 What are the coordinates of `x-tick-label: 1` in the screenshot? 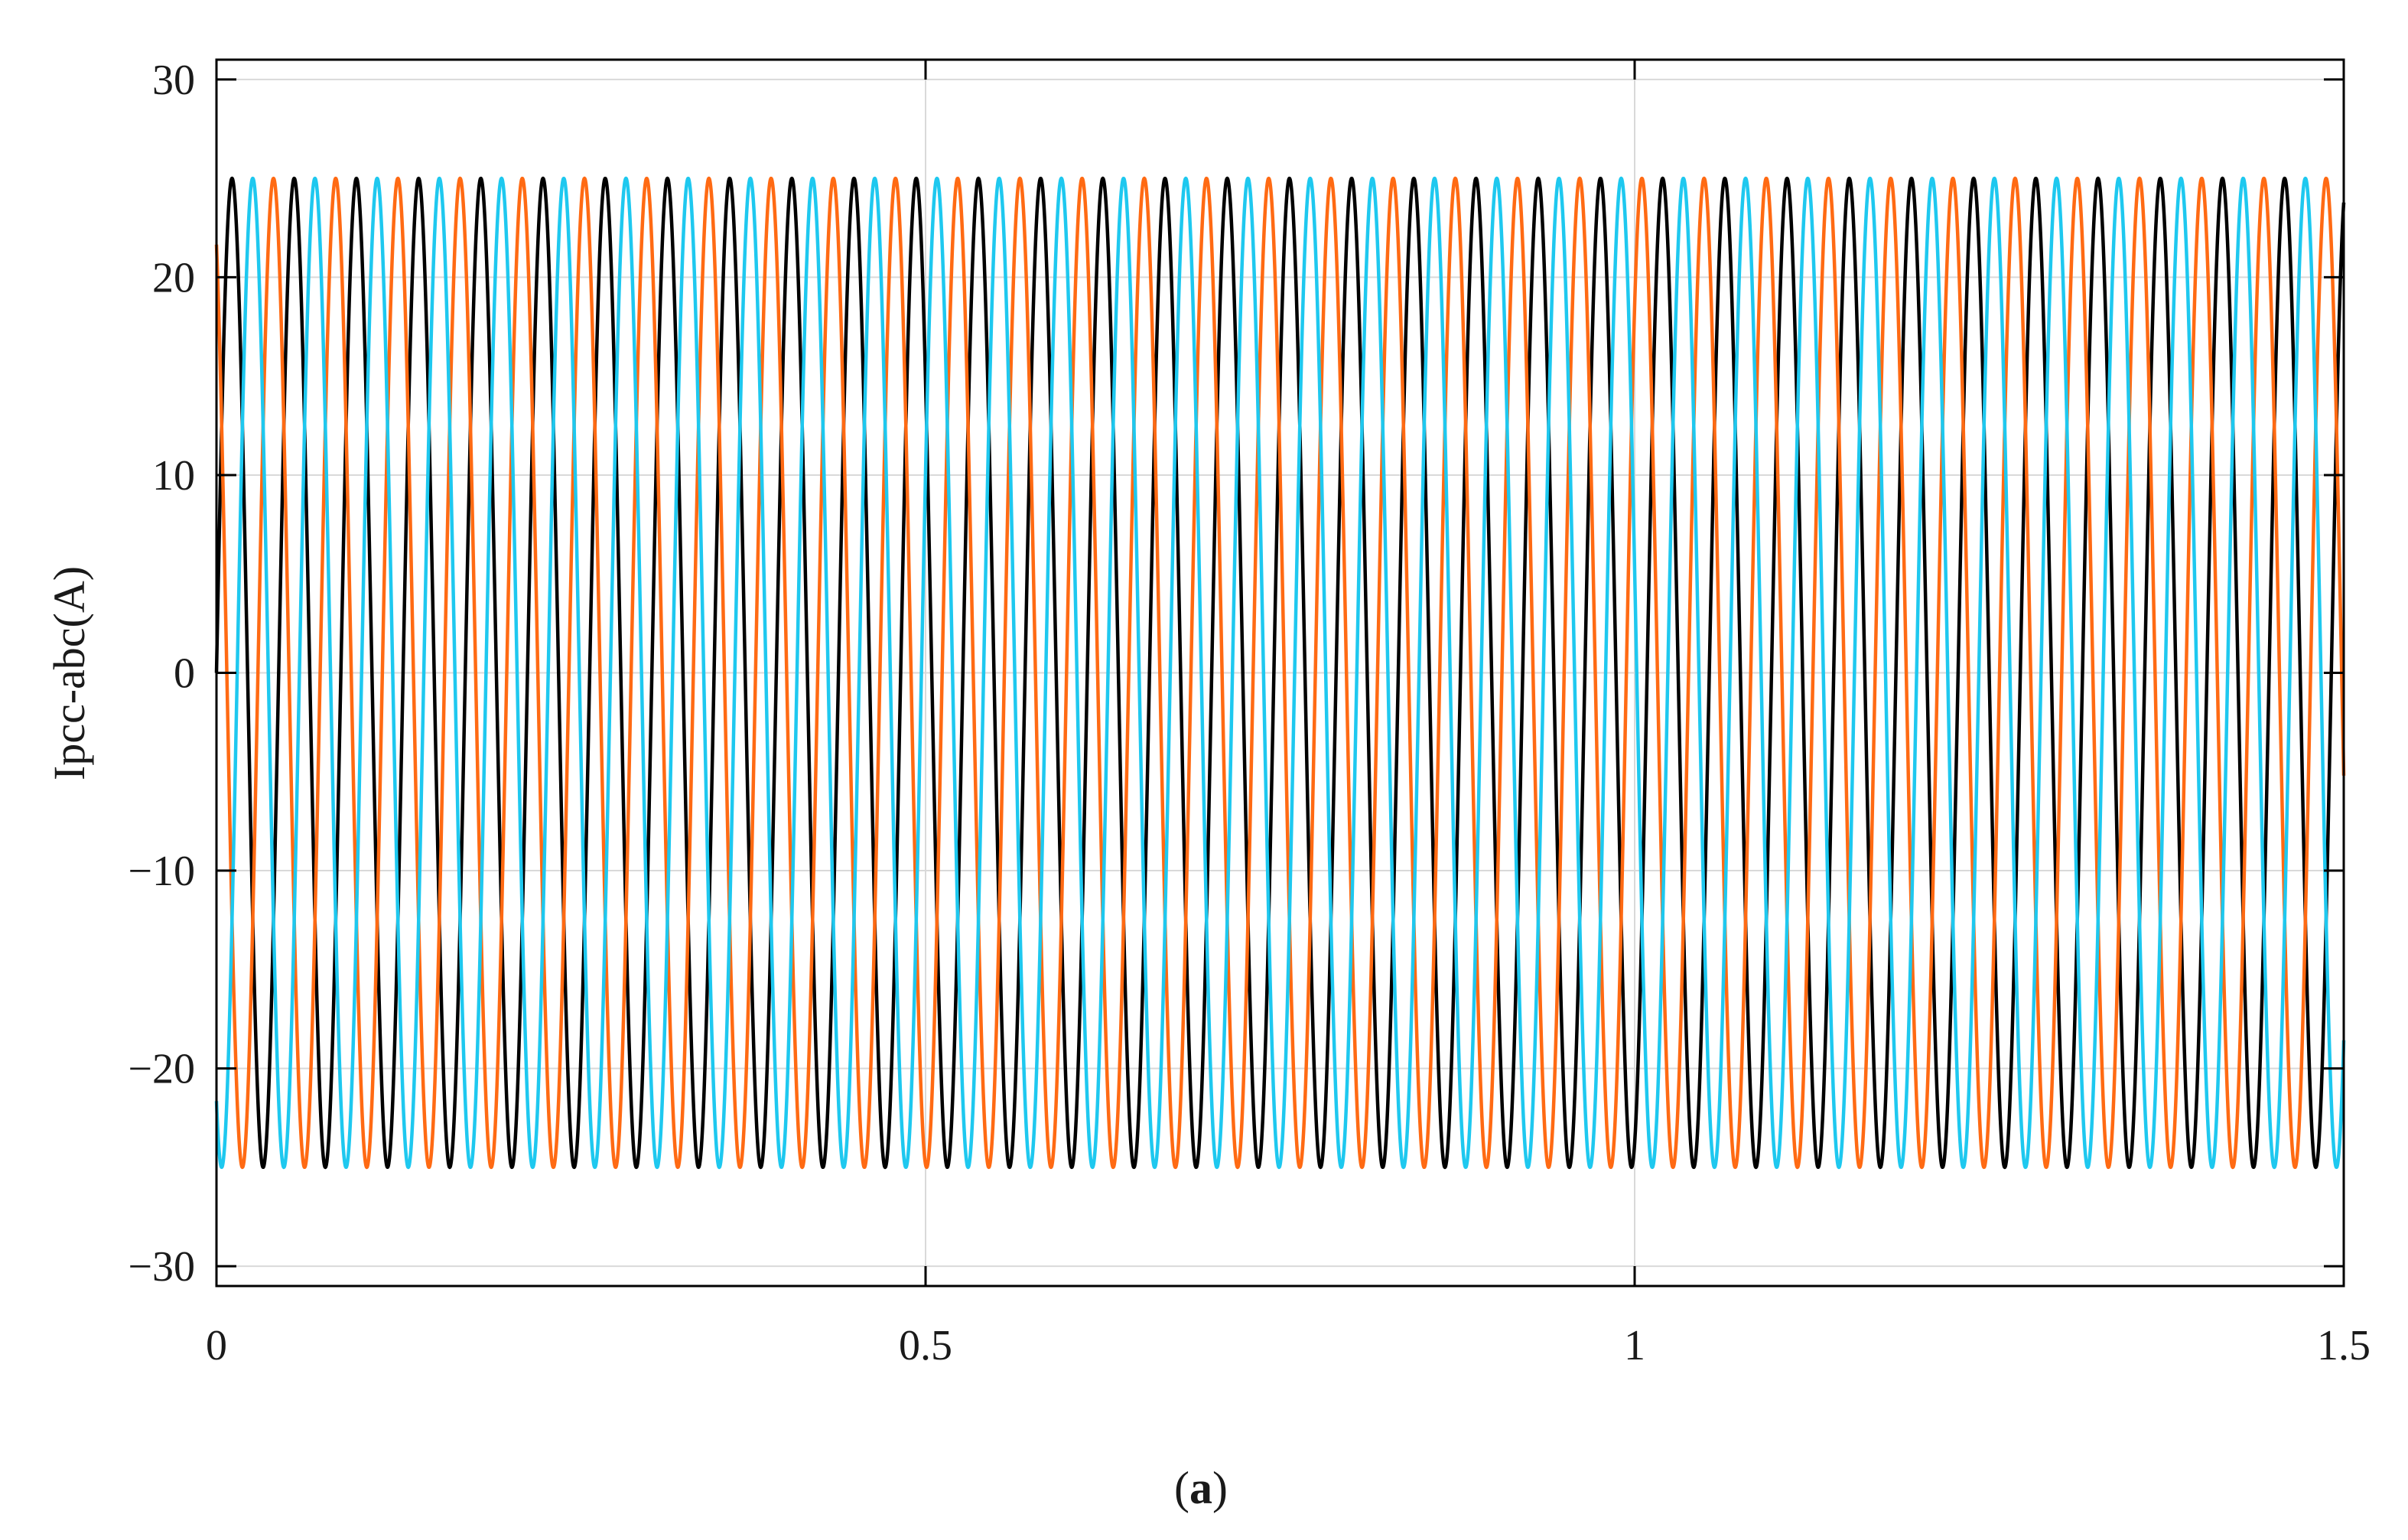 It's located at (1634, 1345).